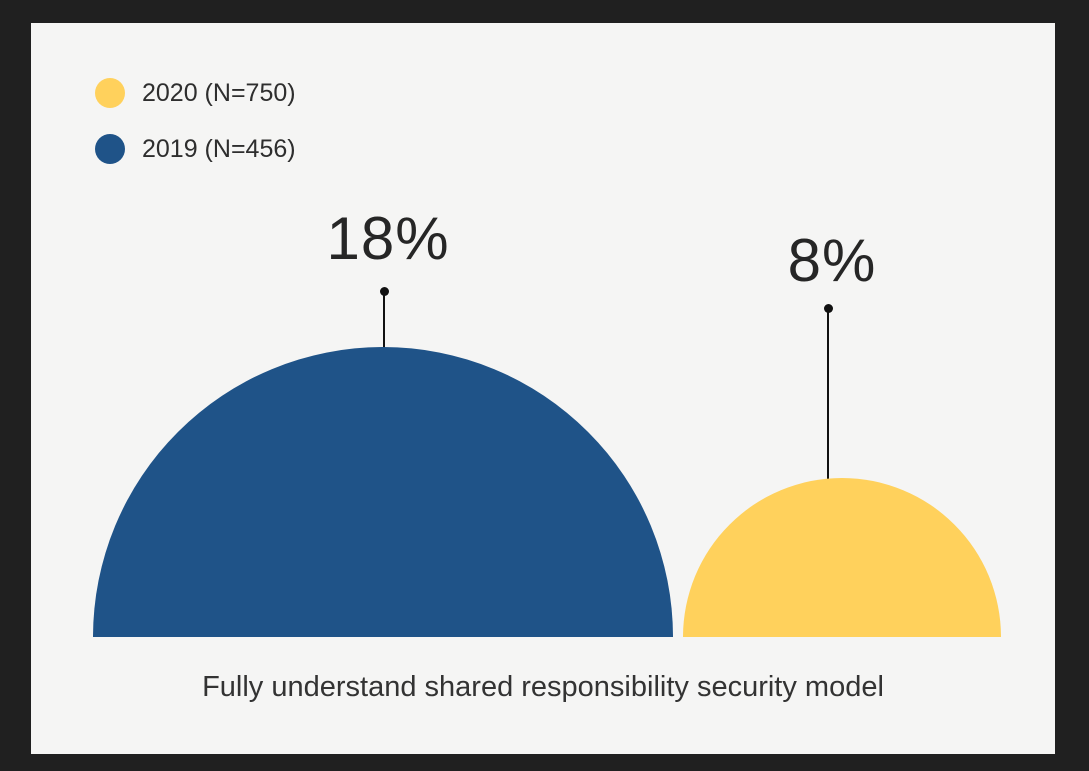 The image size is (1089, 771). What do you see at coordinates (110, 93) in the screenshot?
I see `legend-swatch-2020` at bounding box center [110, 93].